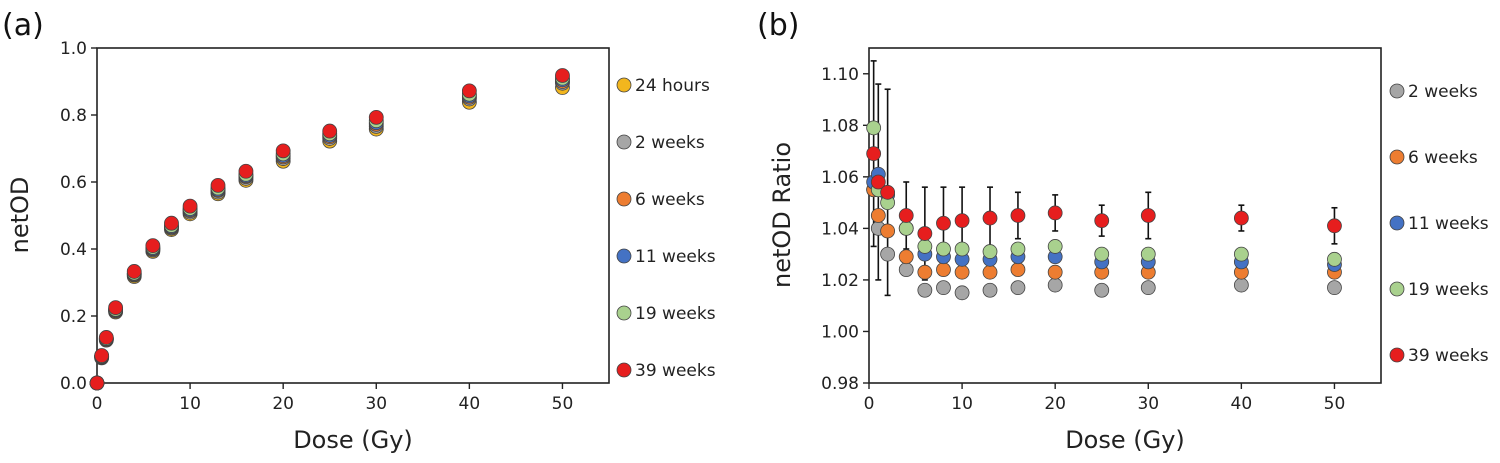  What do you see at coordinates (840, 126) in the screenshot?
I see `y-tick-label: 1.08` at bounding box center [840, 126].